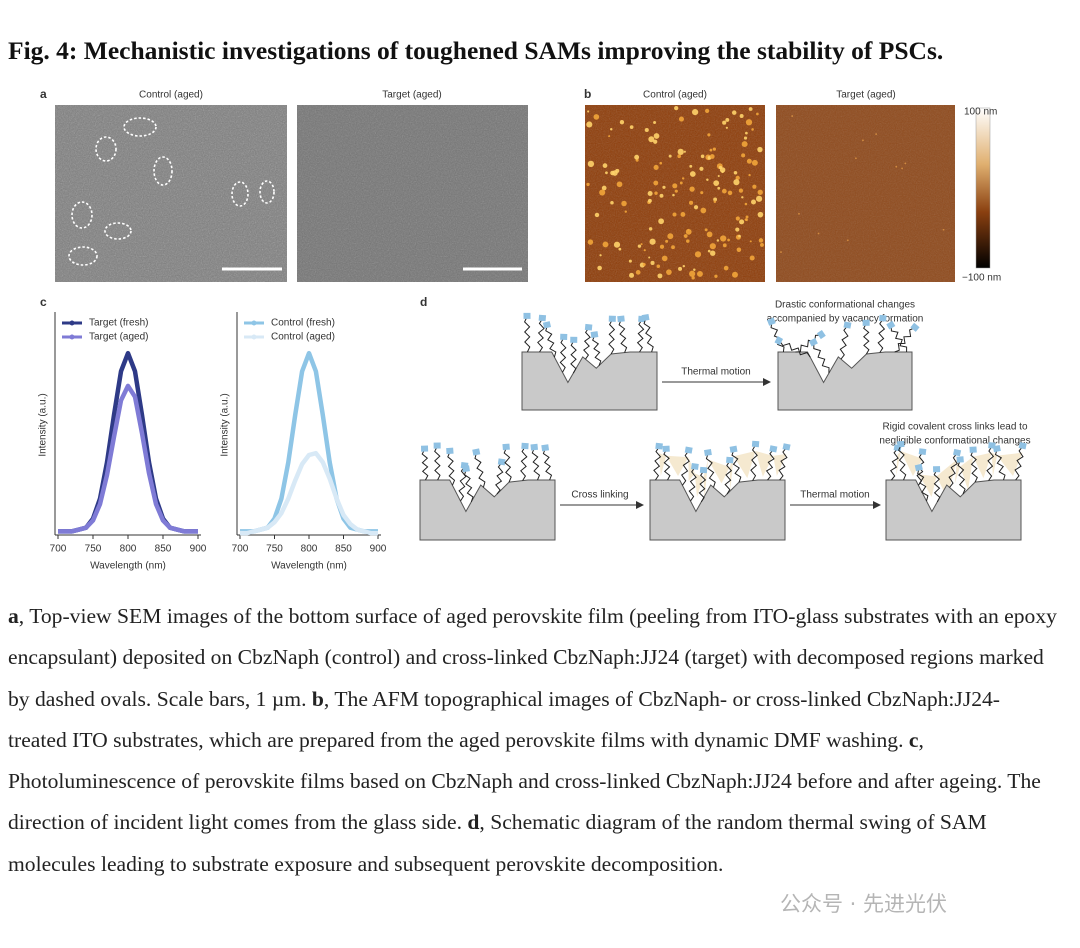  What do you see at coordinates (913, 739) in the screenshot?
I see `caption-label: c` at bounding box center [913, 739].